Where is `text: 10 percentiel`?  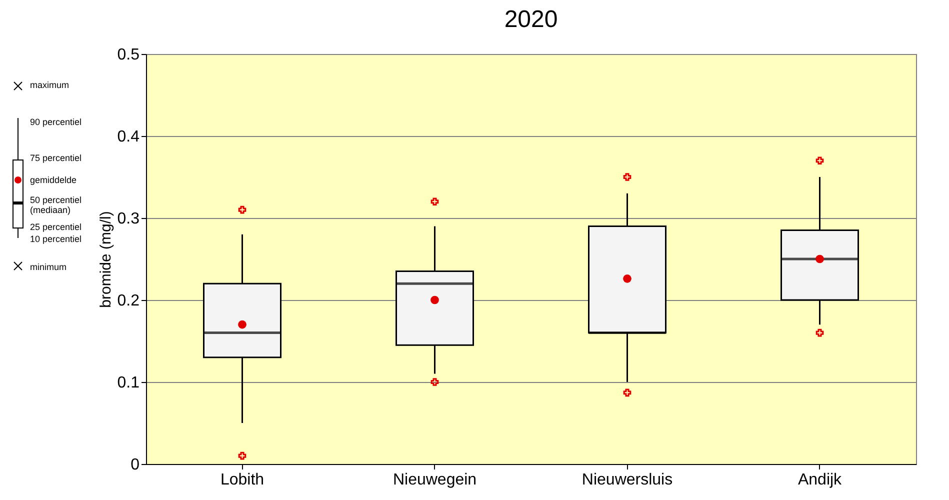
text: 10 percentiel is located at coordinates (56, 239).